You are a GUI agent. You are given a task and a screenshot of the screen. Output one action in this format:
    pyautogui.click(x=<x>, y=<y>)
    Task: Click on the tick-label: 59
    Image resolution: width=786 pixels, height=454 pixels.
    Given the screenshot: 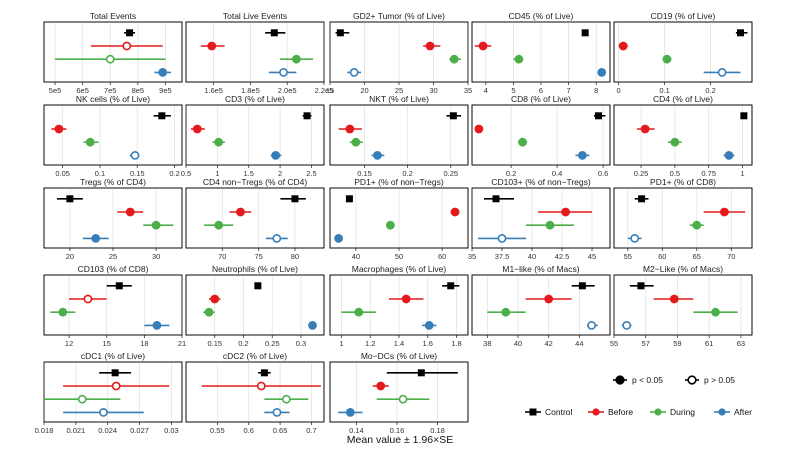 What is the action you would take?
    pyautogui.click(x=677, y=343)
    